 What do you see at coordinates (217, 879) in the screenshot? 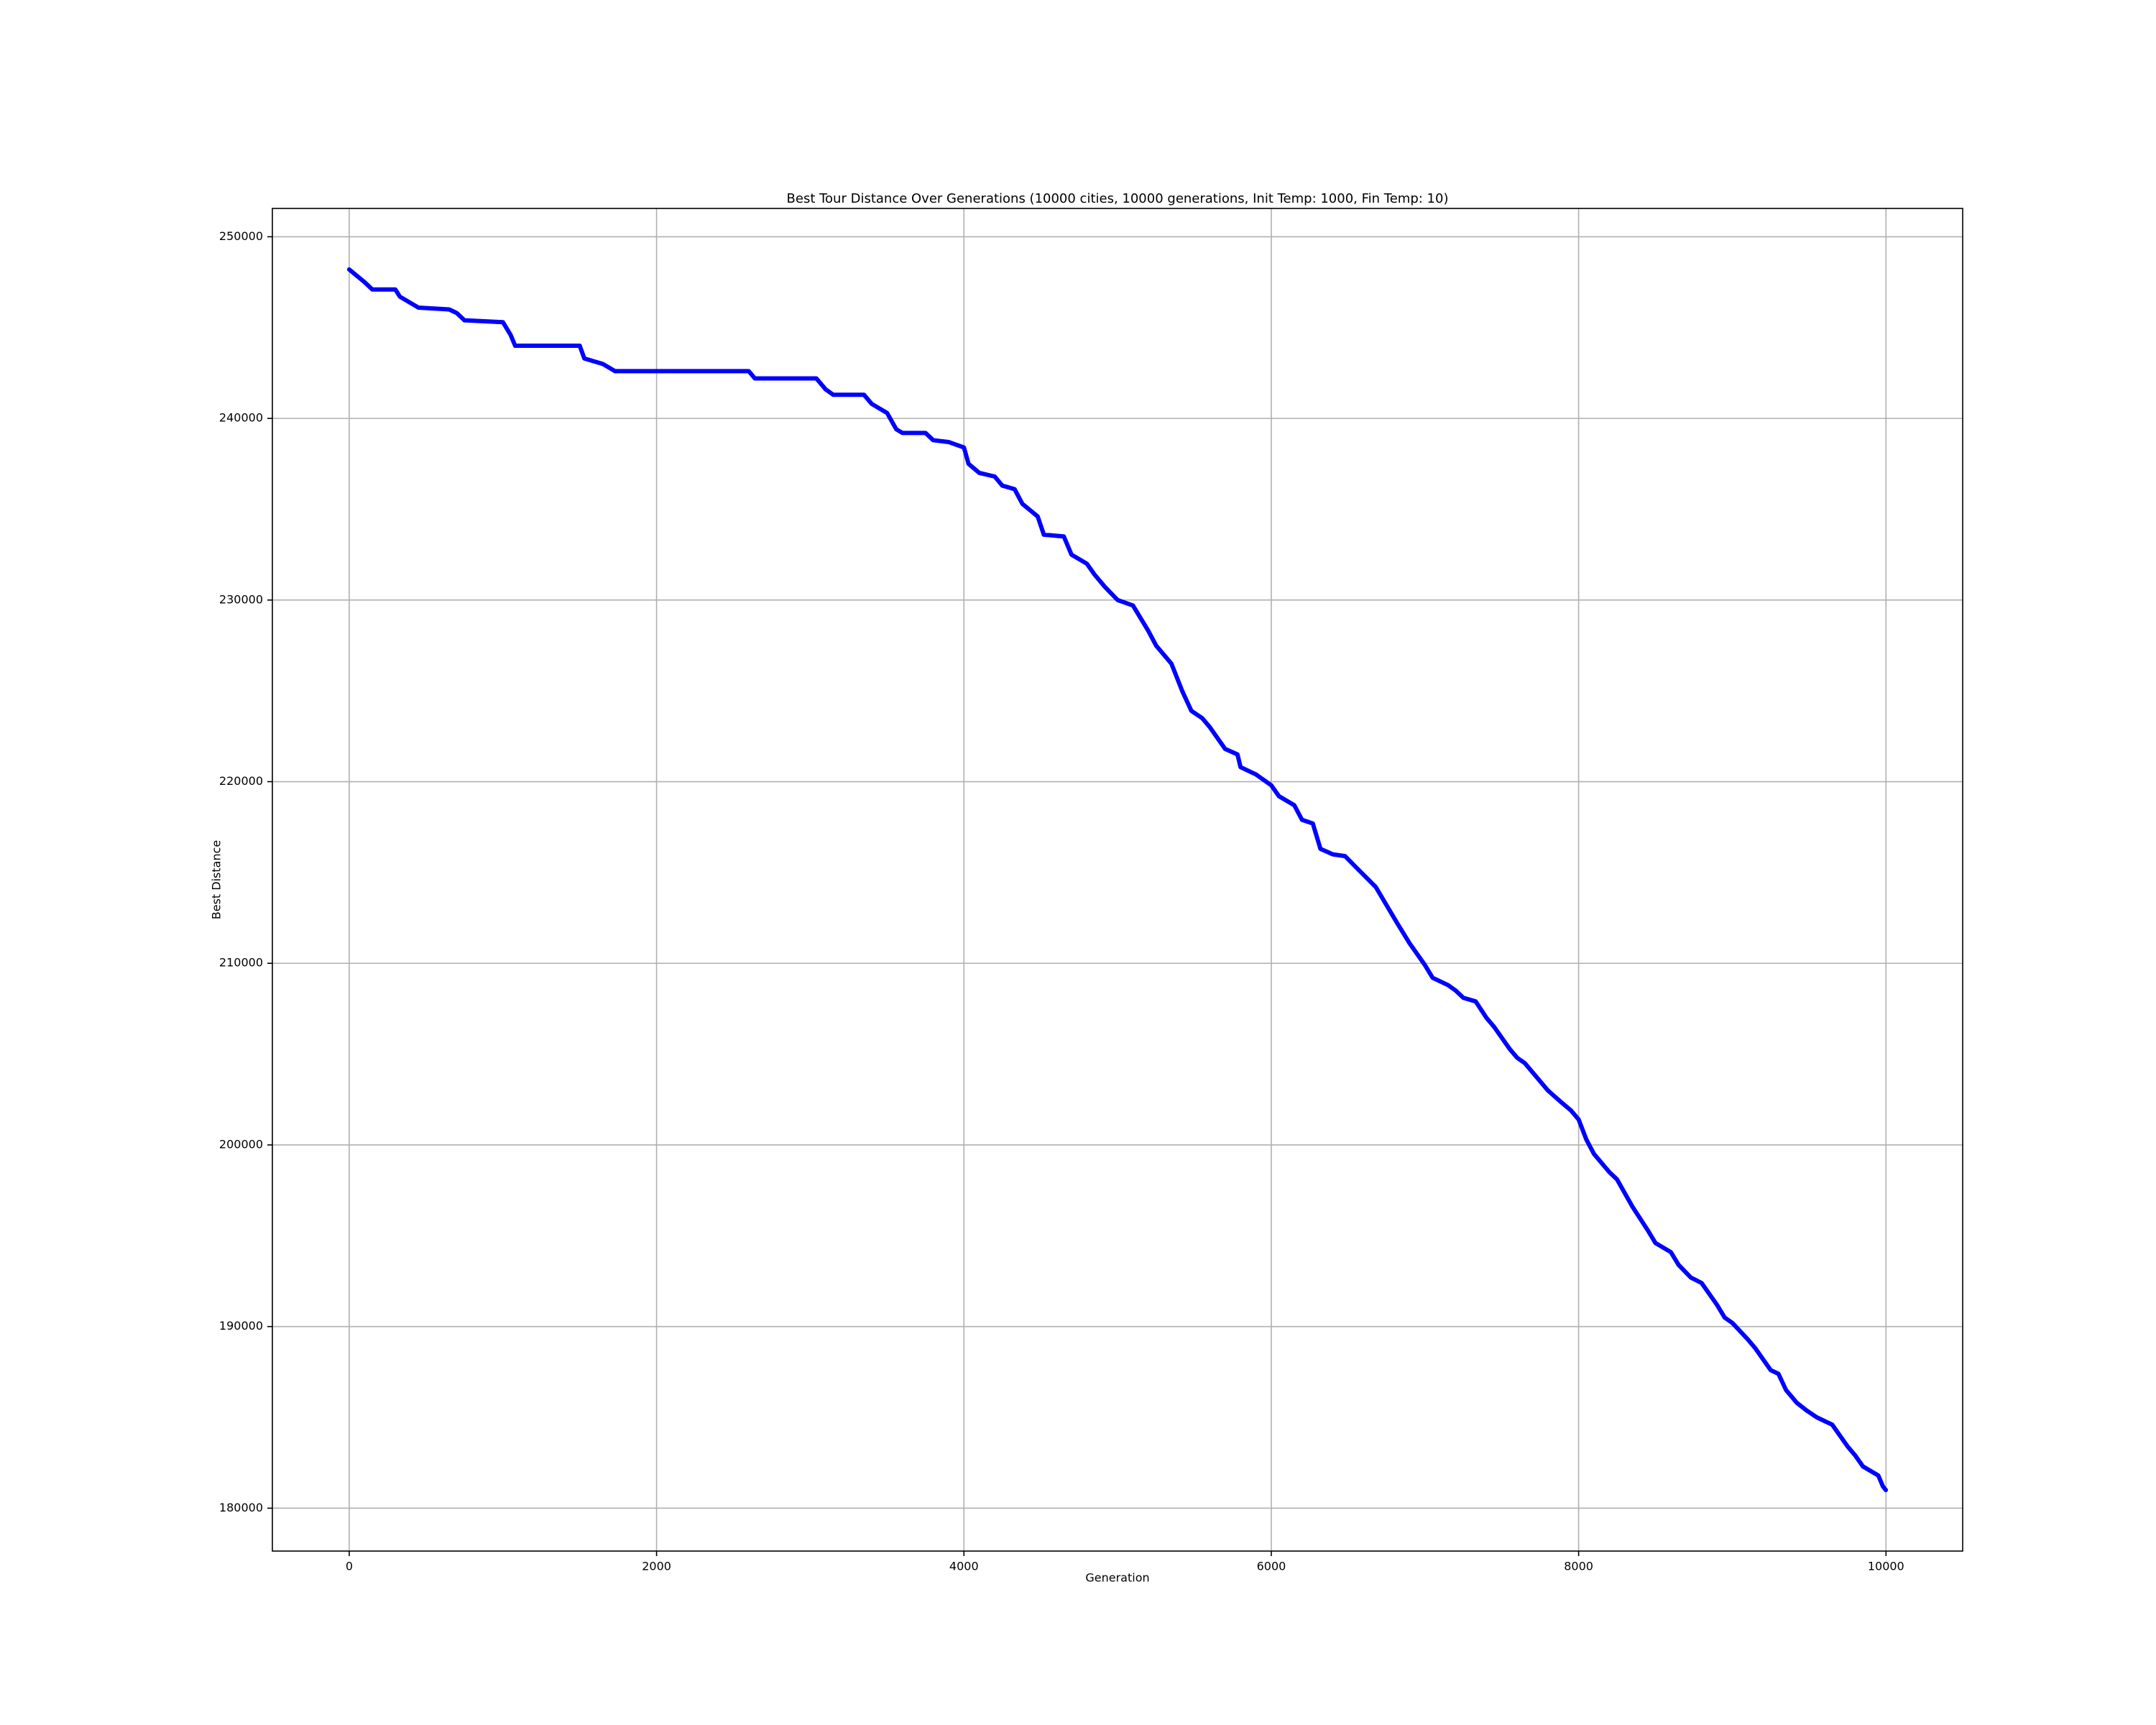
I see `y-axis-label: Best Distance` at bounding box center [217, 879].